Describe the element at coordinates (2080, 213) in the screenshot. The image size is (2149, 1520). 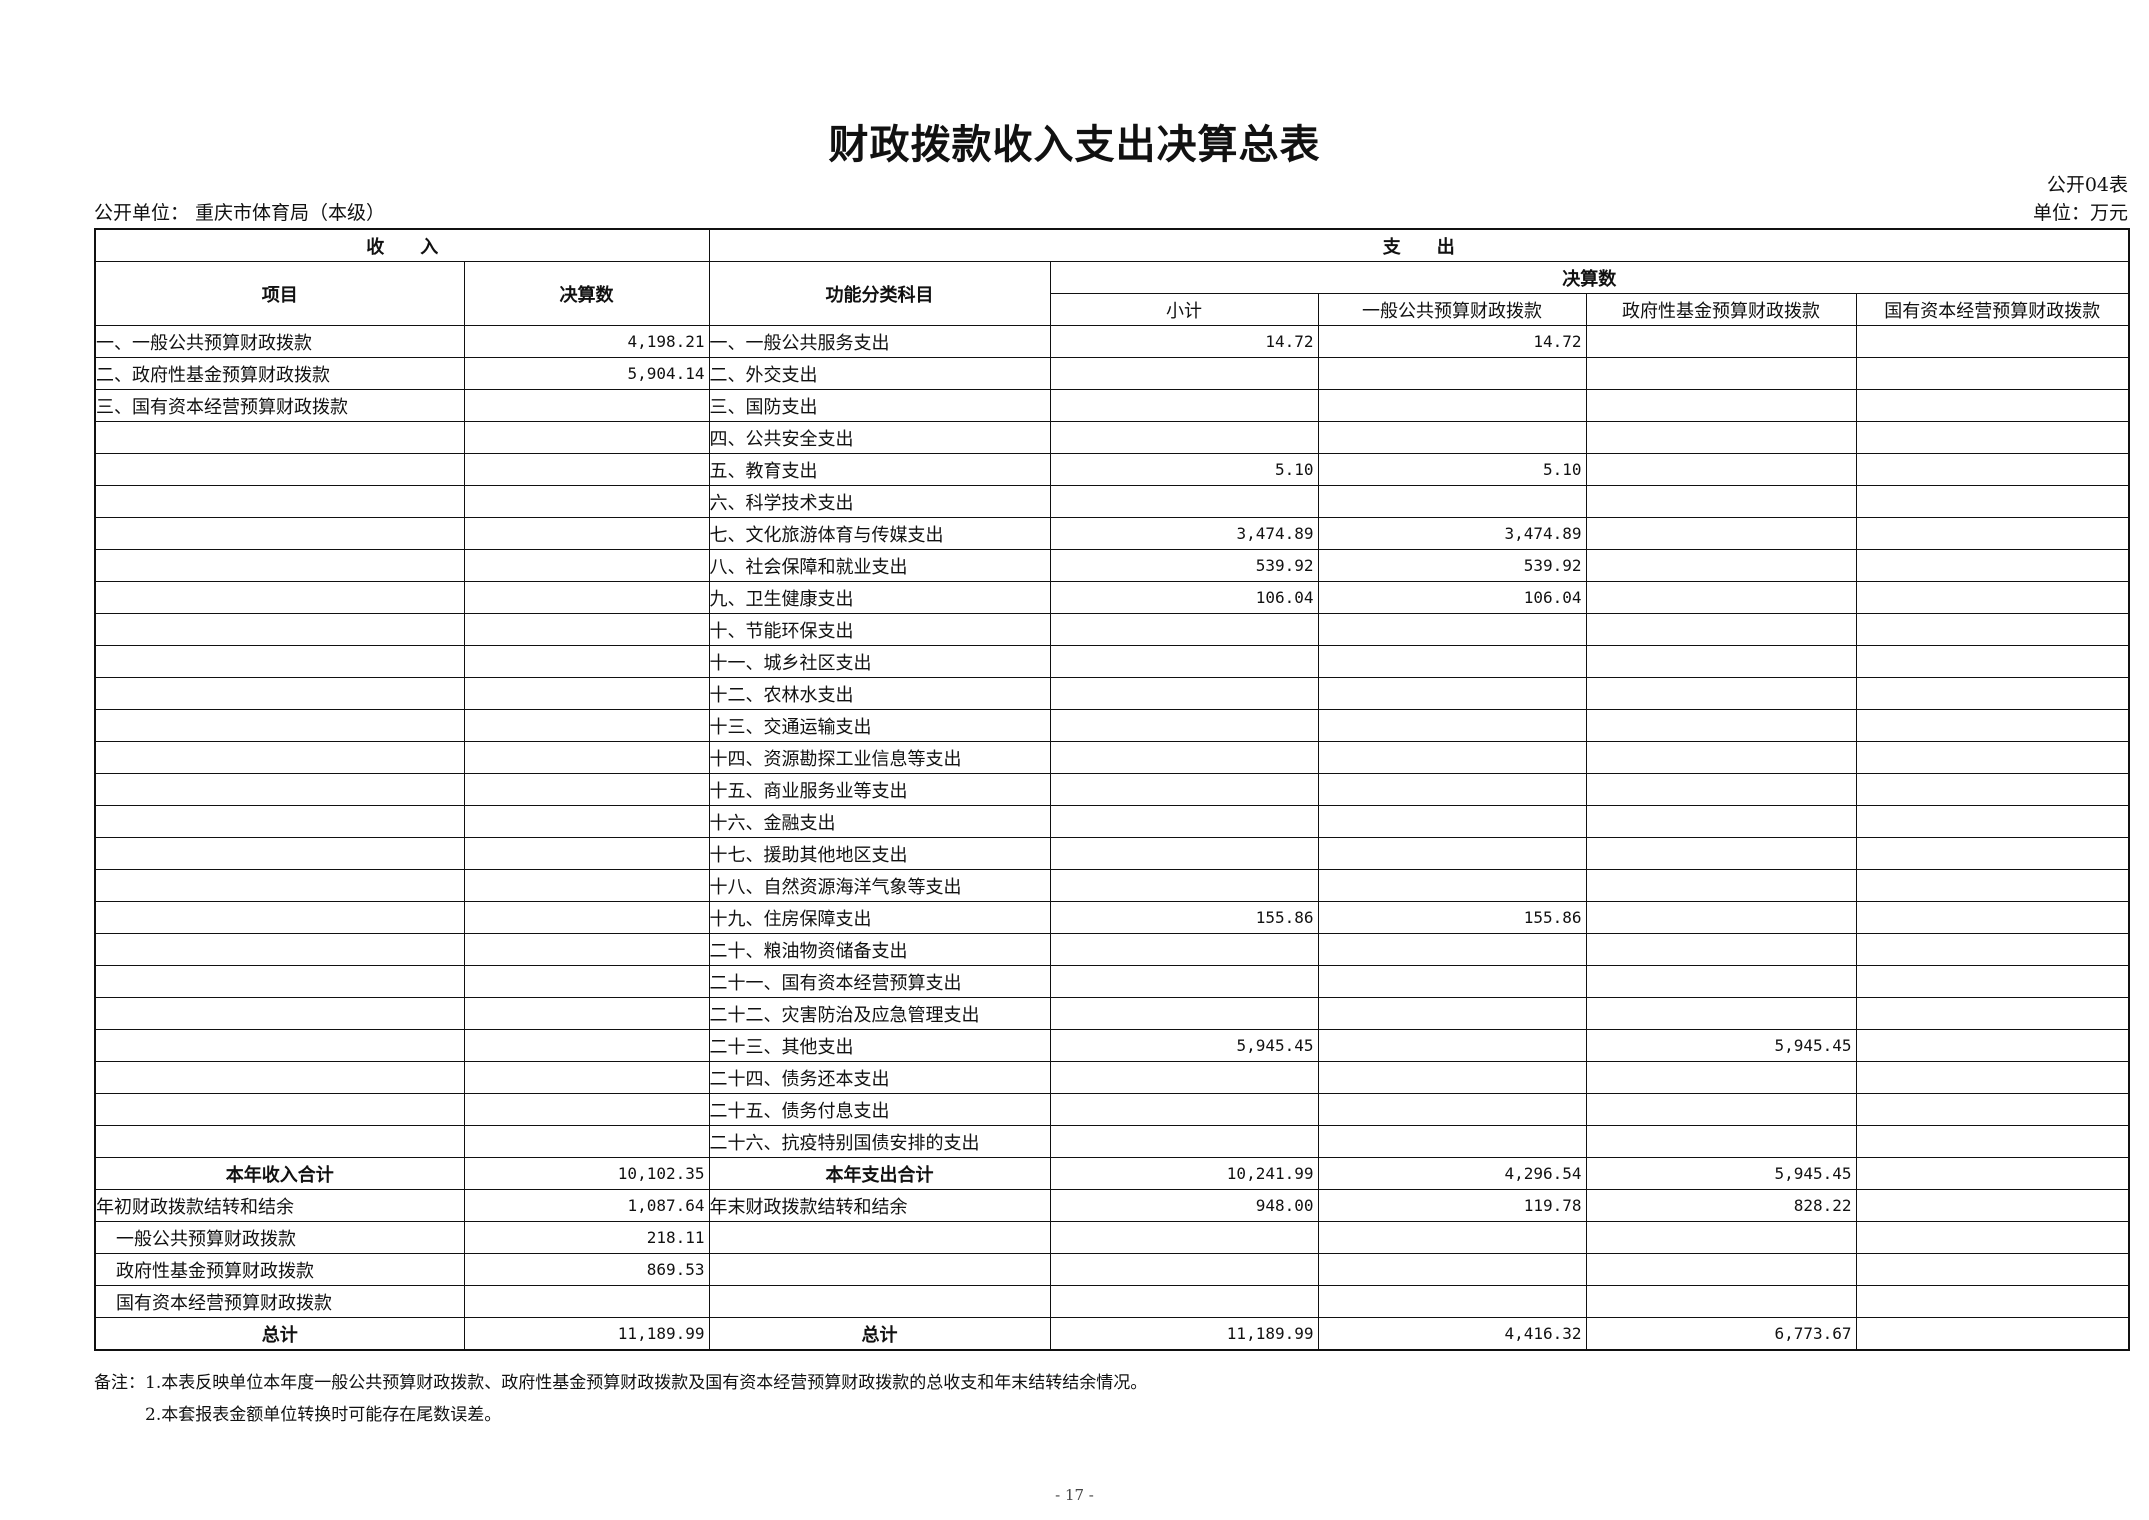
I see `currency-unit: 单位：万元` at that location.